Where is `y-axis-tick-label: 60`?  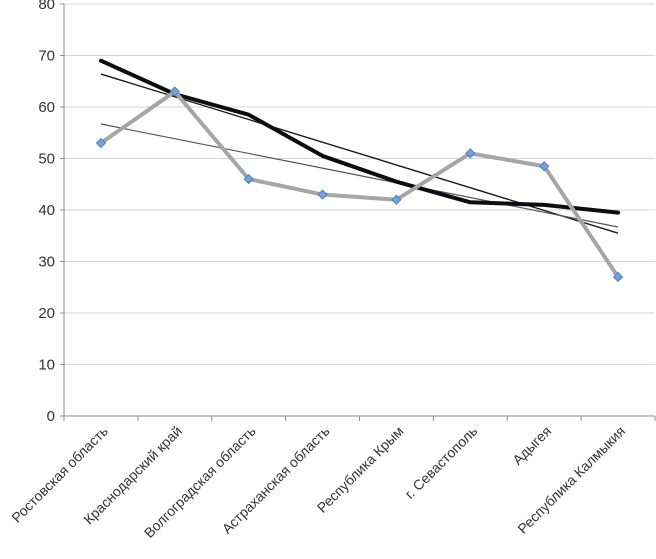 y-axis-tick-label: 60 is located at coordinates (46, 107).